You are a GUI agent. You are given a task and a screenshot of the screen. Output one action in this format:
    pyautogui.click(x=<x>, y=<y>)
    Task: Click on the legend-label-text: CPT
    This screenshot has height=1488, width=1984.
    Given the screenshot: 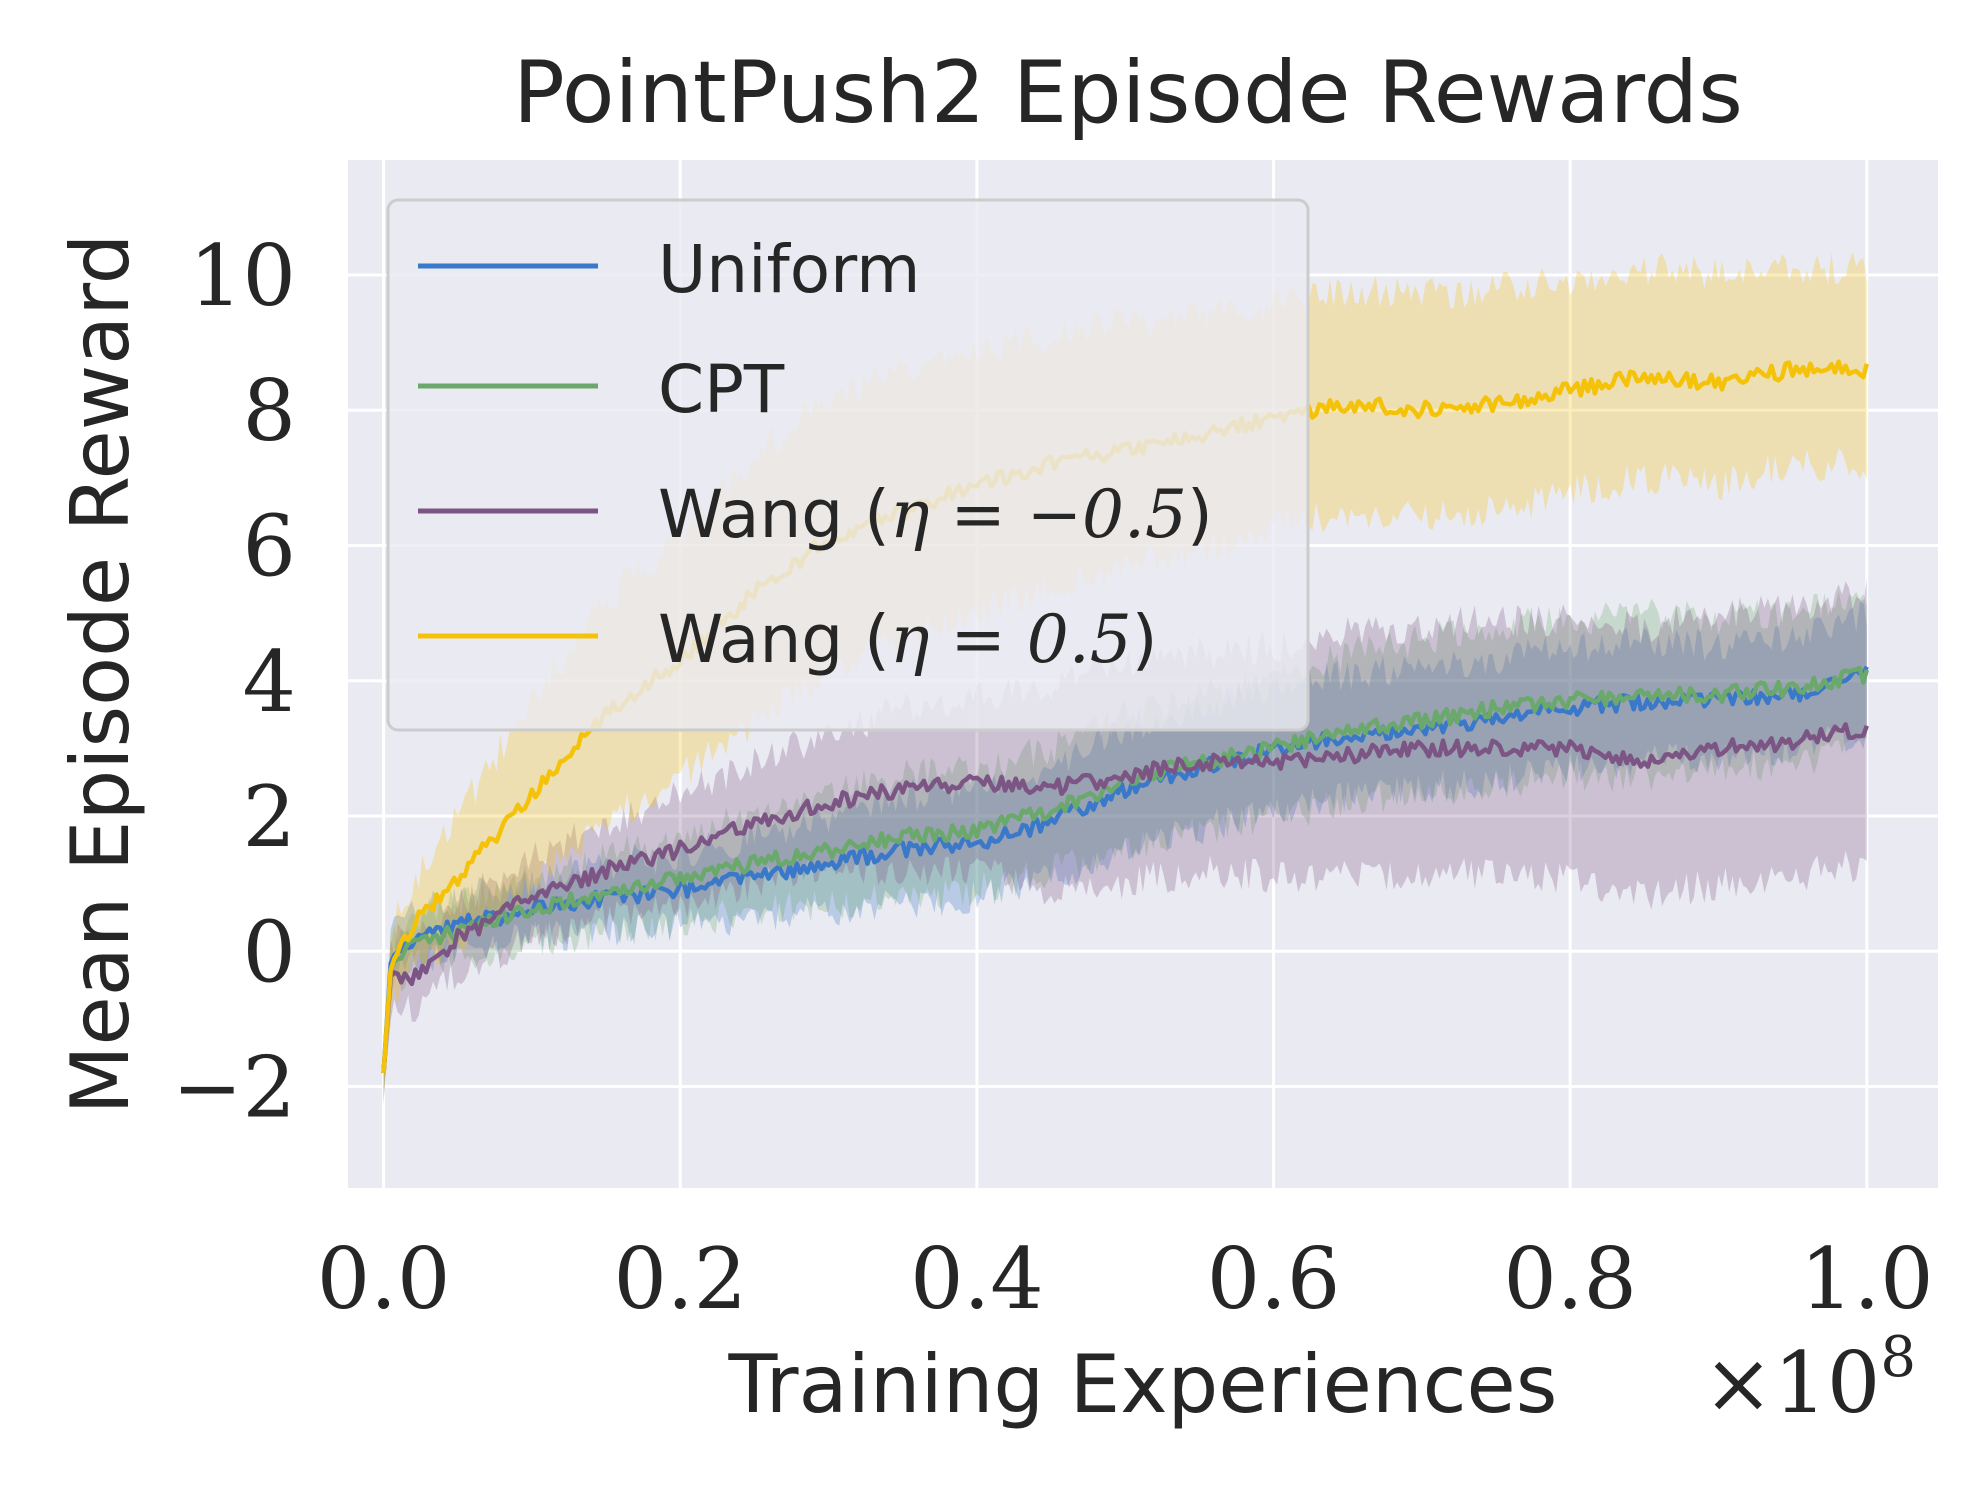 What is the action you would take?
    pyautogui.click(x=721, y=389)
    